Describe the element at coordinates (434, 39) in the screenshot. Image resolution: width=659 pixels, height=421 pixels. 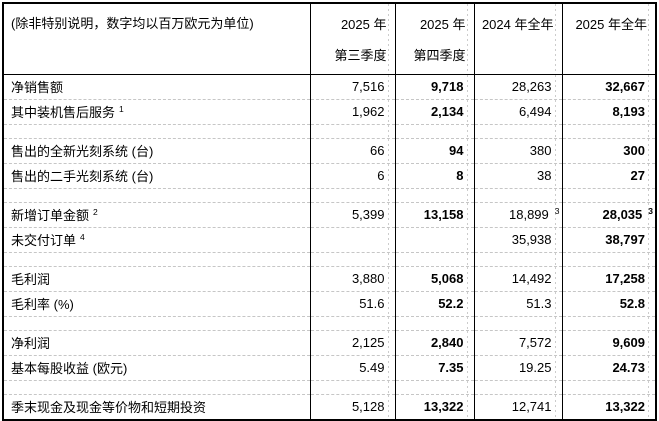
I see `column-header-2025-q4: 2025 年 第四季度` at that location.